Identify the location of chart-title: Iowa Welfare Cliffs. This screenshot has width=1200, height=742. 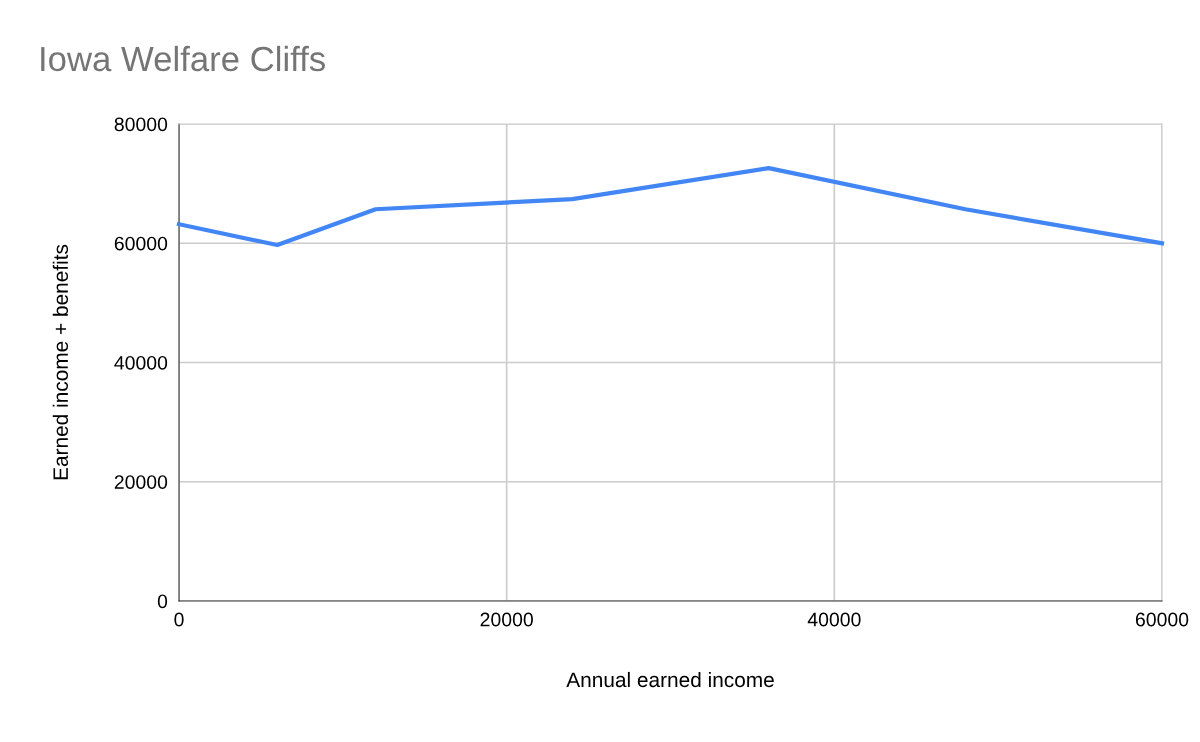
(183, 58).